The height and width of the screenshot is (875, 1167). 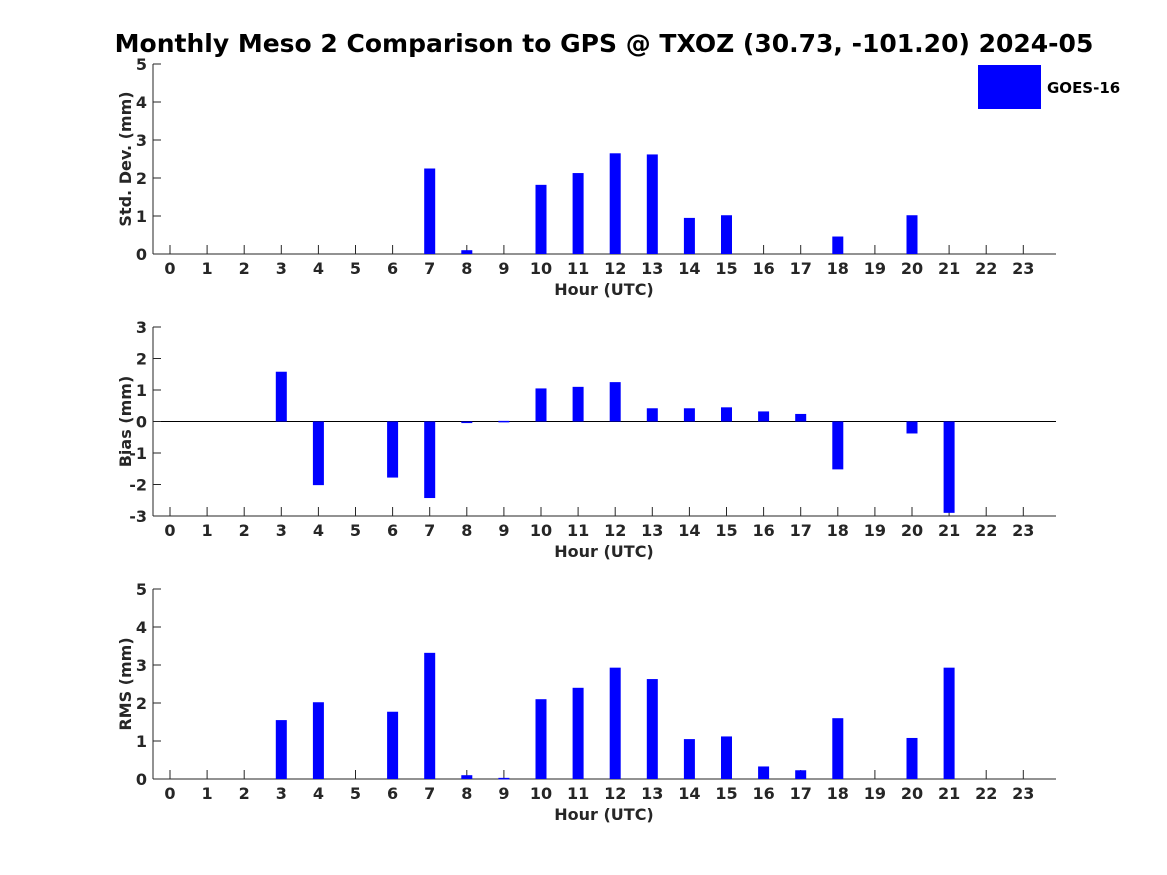 What do you see at coordinates (912, 268) in the screenshot?
I see `x-tick-label: 20` at bounding box center [912, 268].